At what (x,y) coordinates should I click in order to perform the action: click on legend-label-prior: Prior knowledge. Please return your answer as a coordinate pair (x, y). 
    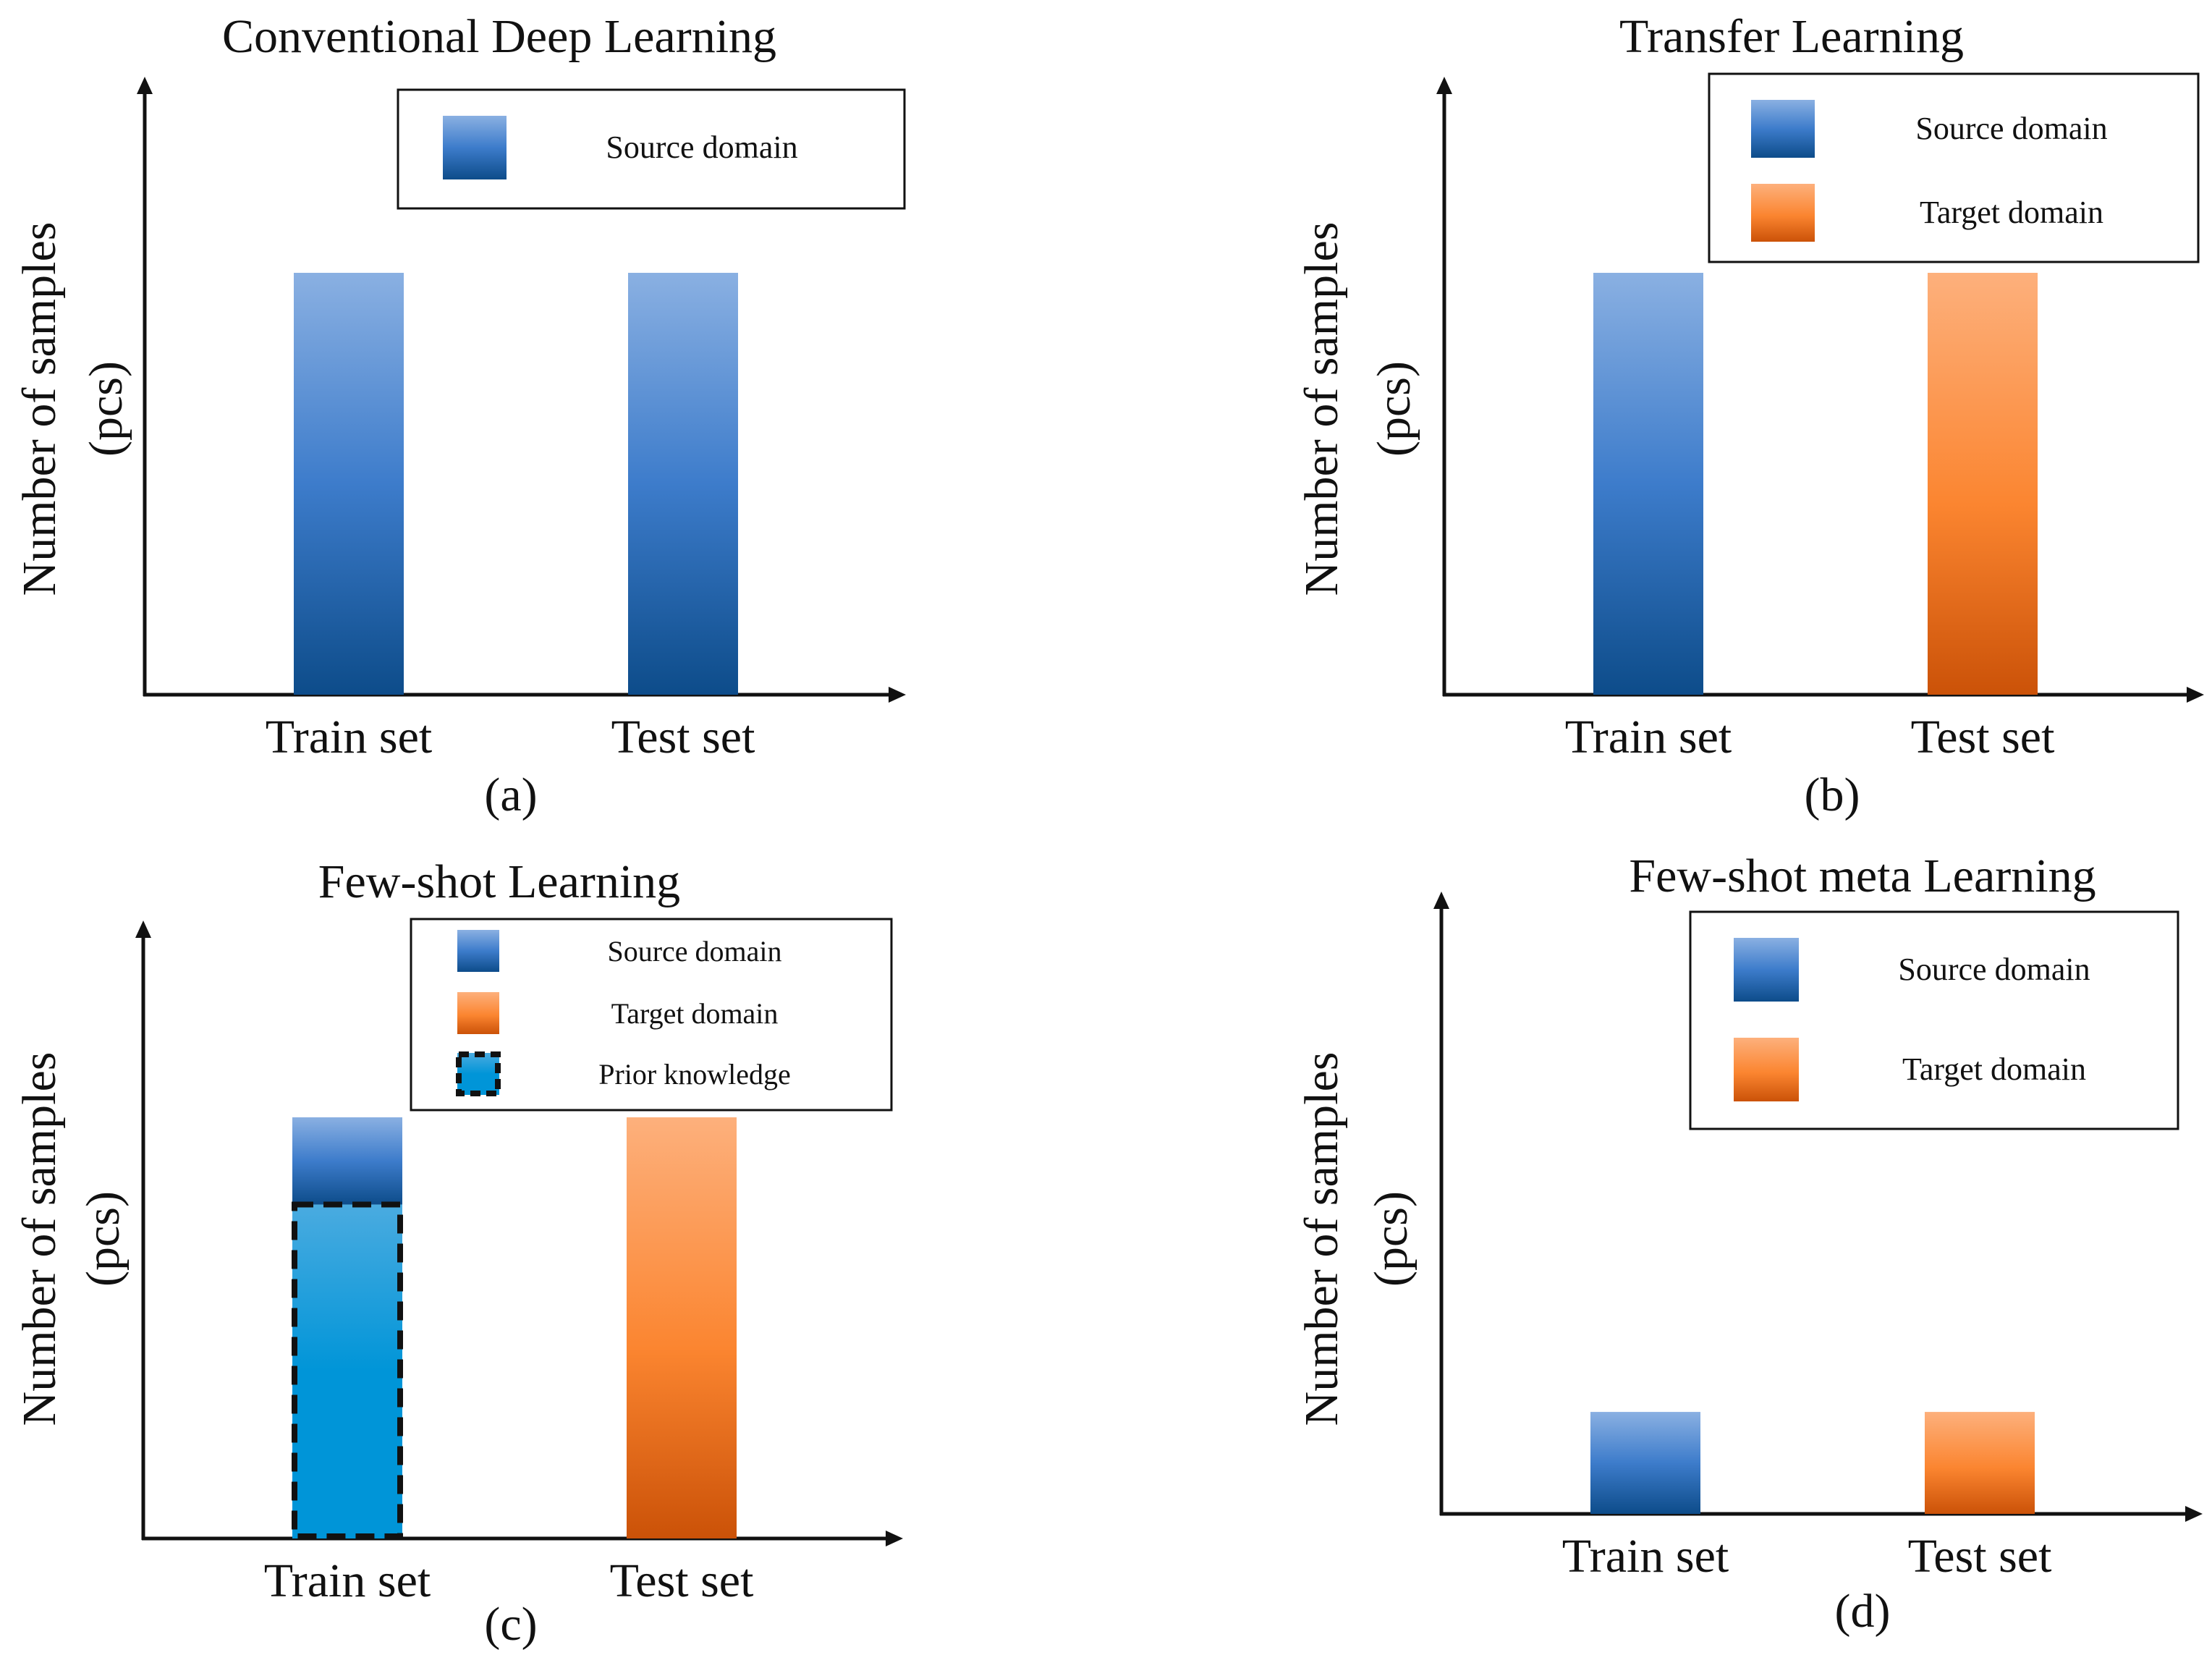
    Looking at the image, I should click on (694, 1074).